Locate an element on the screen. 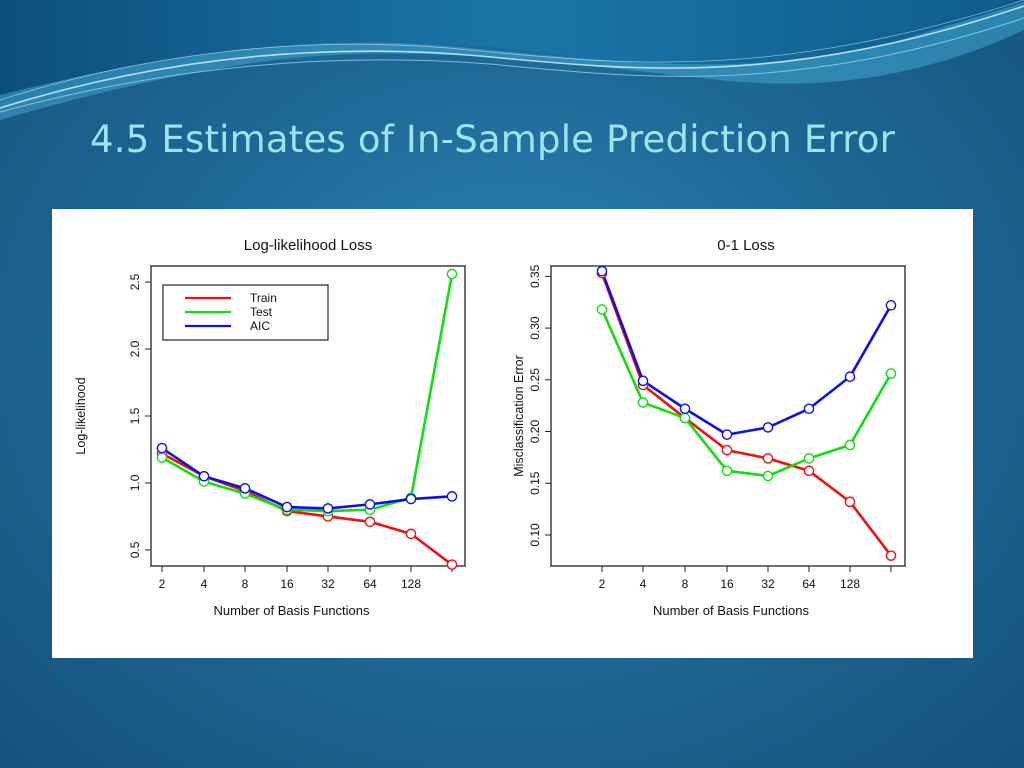 The width and height of the screenshot is (1024, 768). y-tick-label: 0.35 is located at coordinates (535, 276).